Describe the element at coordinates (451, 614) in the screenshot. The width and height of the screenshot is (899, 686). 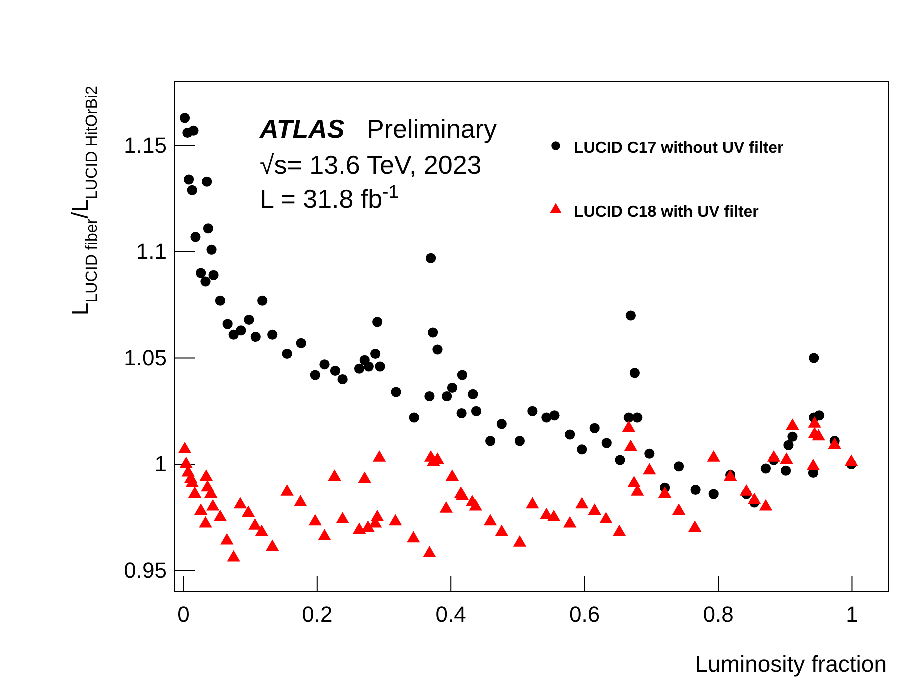
I see `x-tick-label: 0.4` at that location.